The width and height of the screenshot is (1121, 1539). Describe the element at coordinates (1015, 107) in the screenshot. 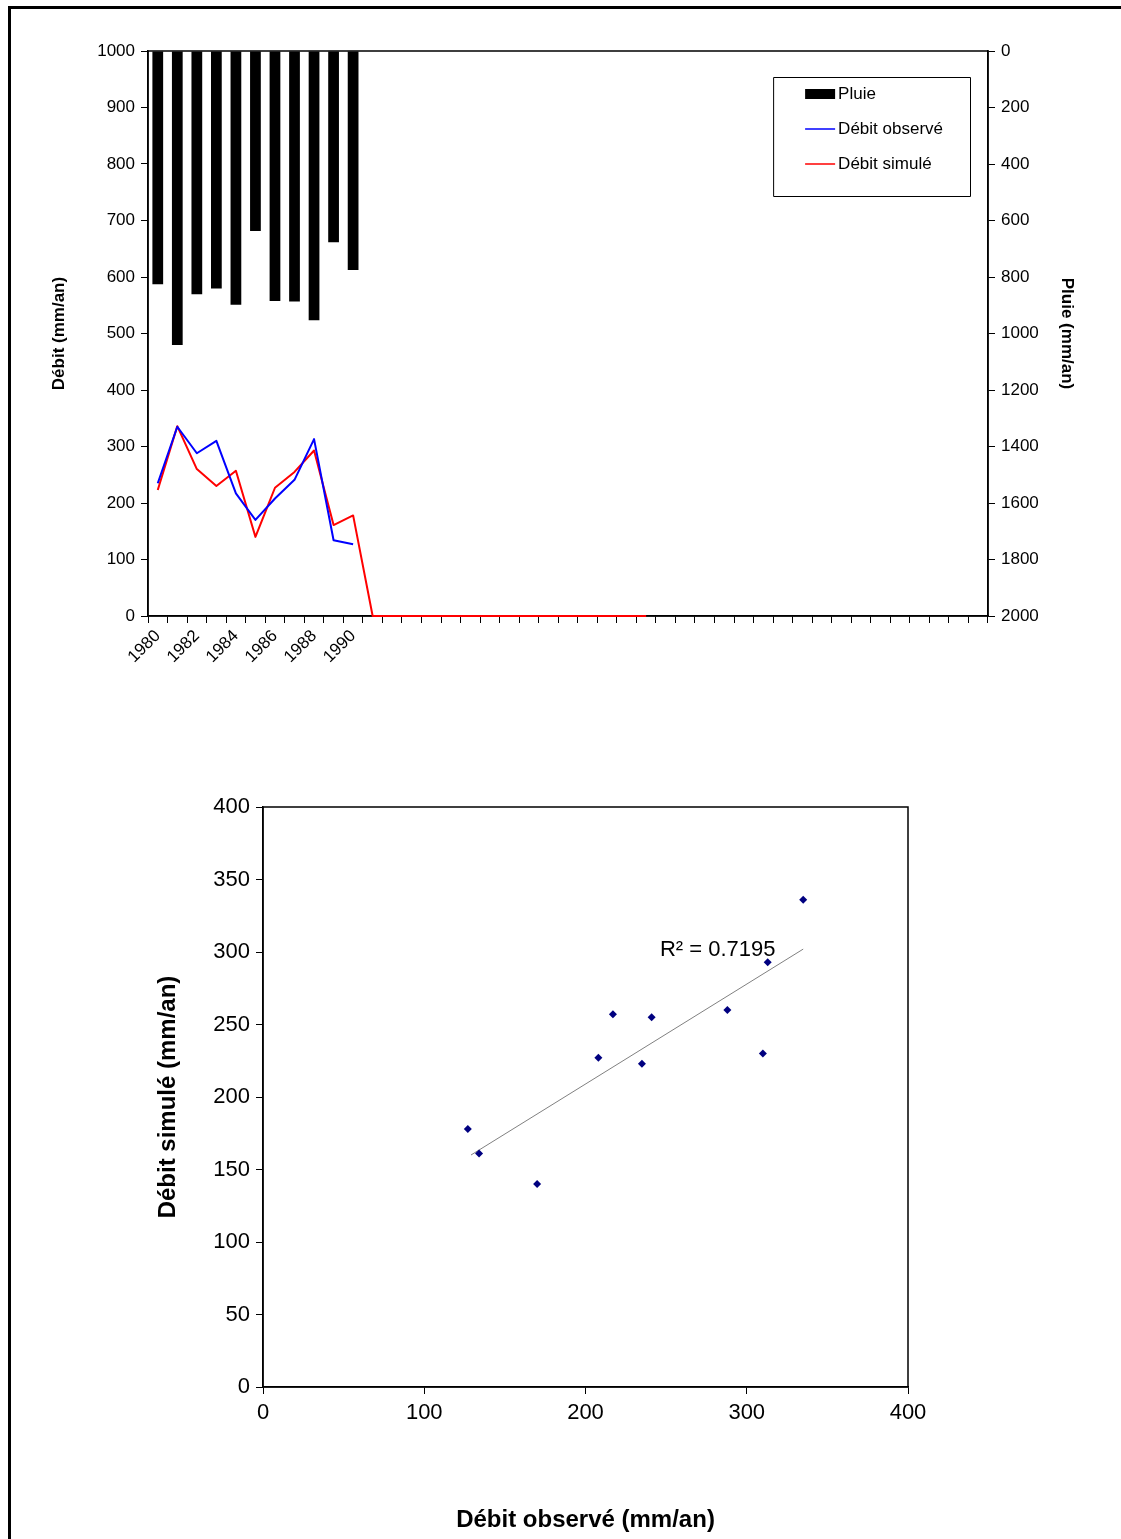

I see `y2-tick-label: 200` at that location.